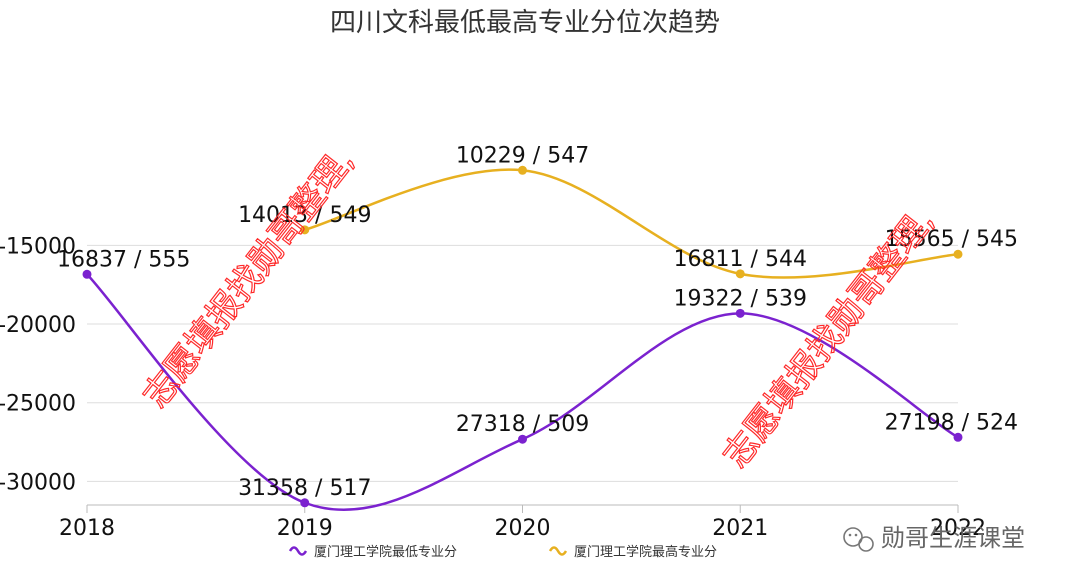 This screenshot has height=585, width=1080. Describe the element at coordinates (304, 488) in the screenshot. I see `data-label: 31358 / 517` at that location.